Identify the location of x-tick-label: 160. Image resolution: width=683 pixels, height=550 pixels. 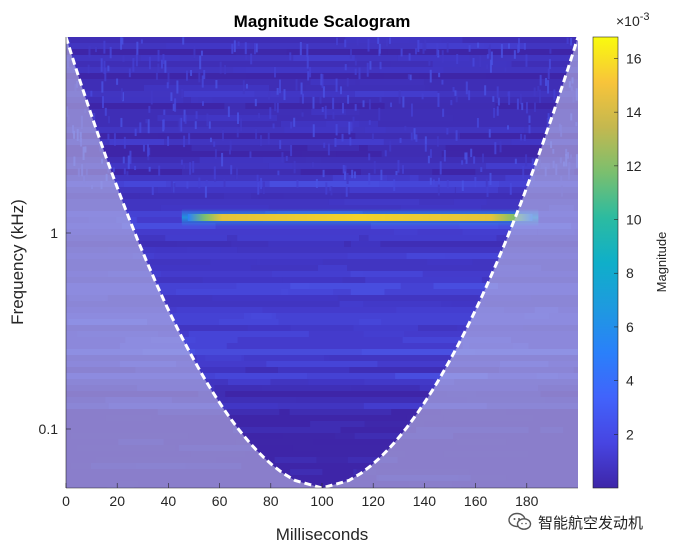
(476, 501).